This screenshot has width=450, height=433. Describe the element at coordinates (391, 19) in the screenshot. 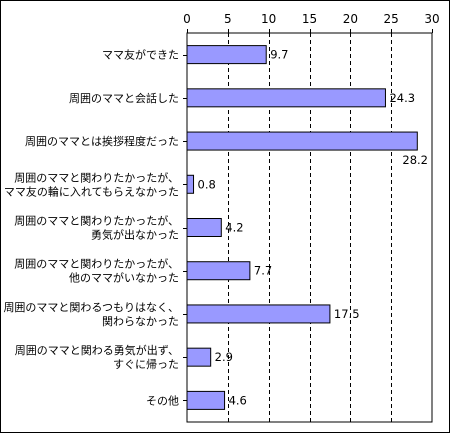

I see `tick-label-25: 25` at that location.